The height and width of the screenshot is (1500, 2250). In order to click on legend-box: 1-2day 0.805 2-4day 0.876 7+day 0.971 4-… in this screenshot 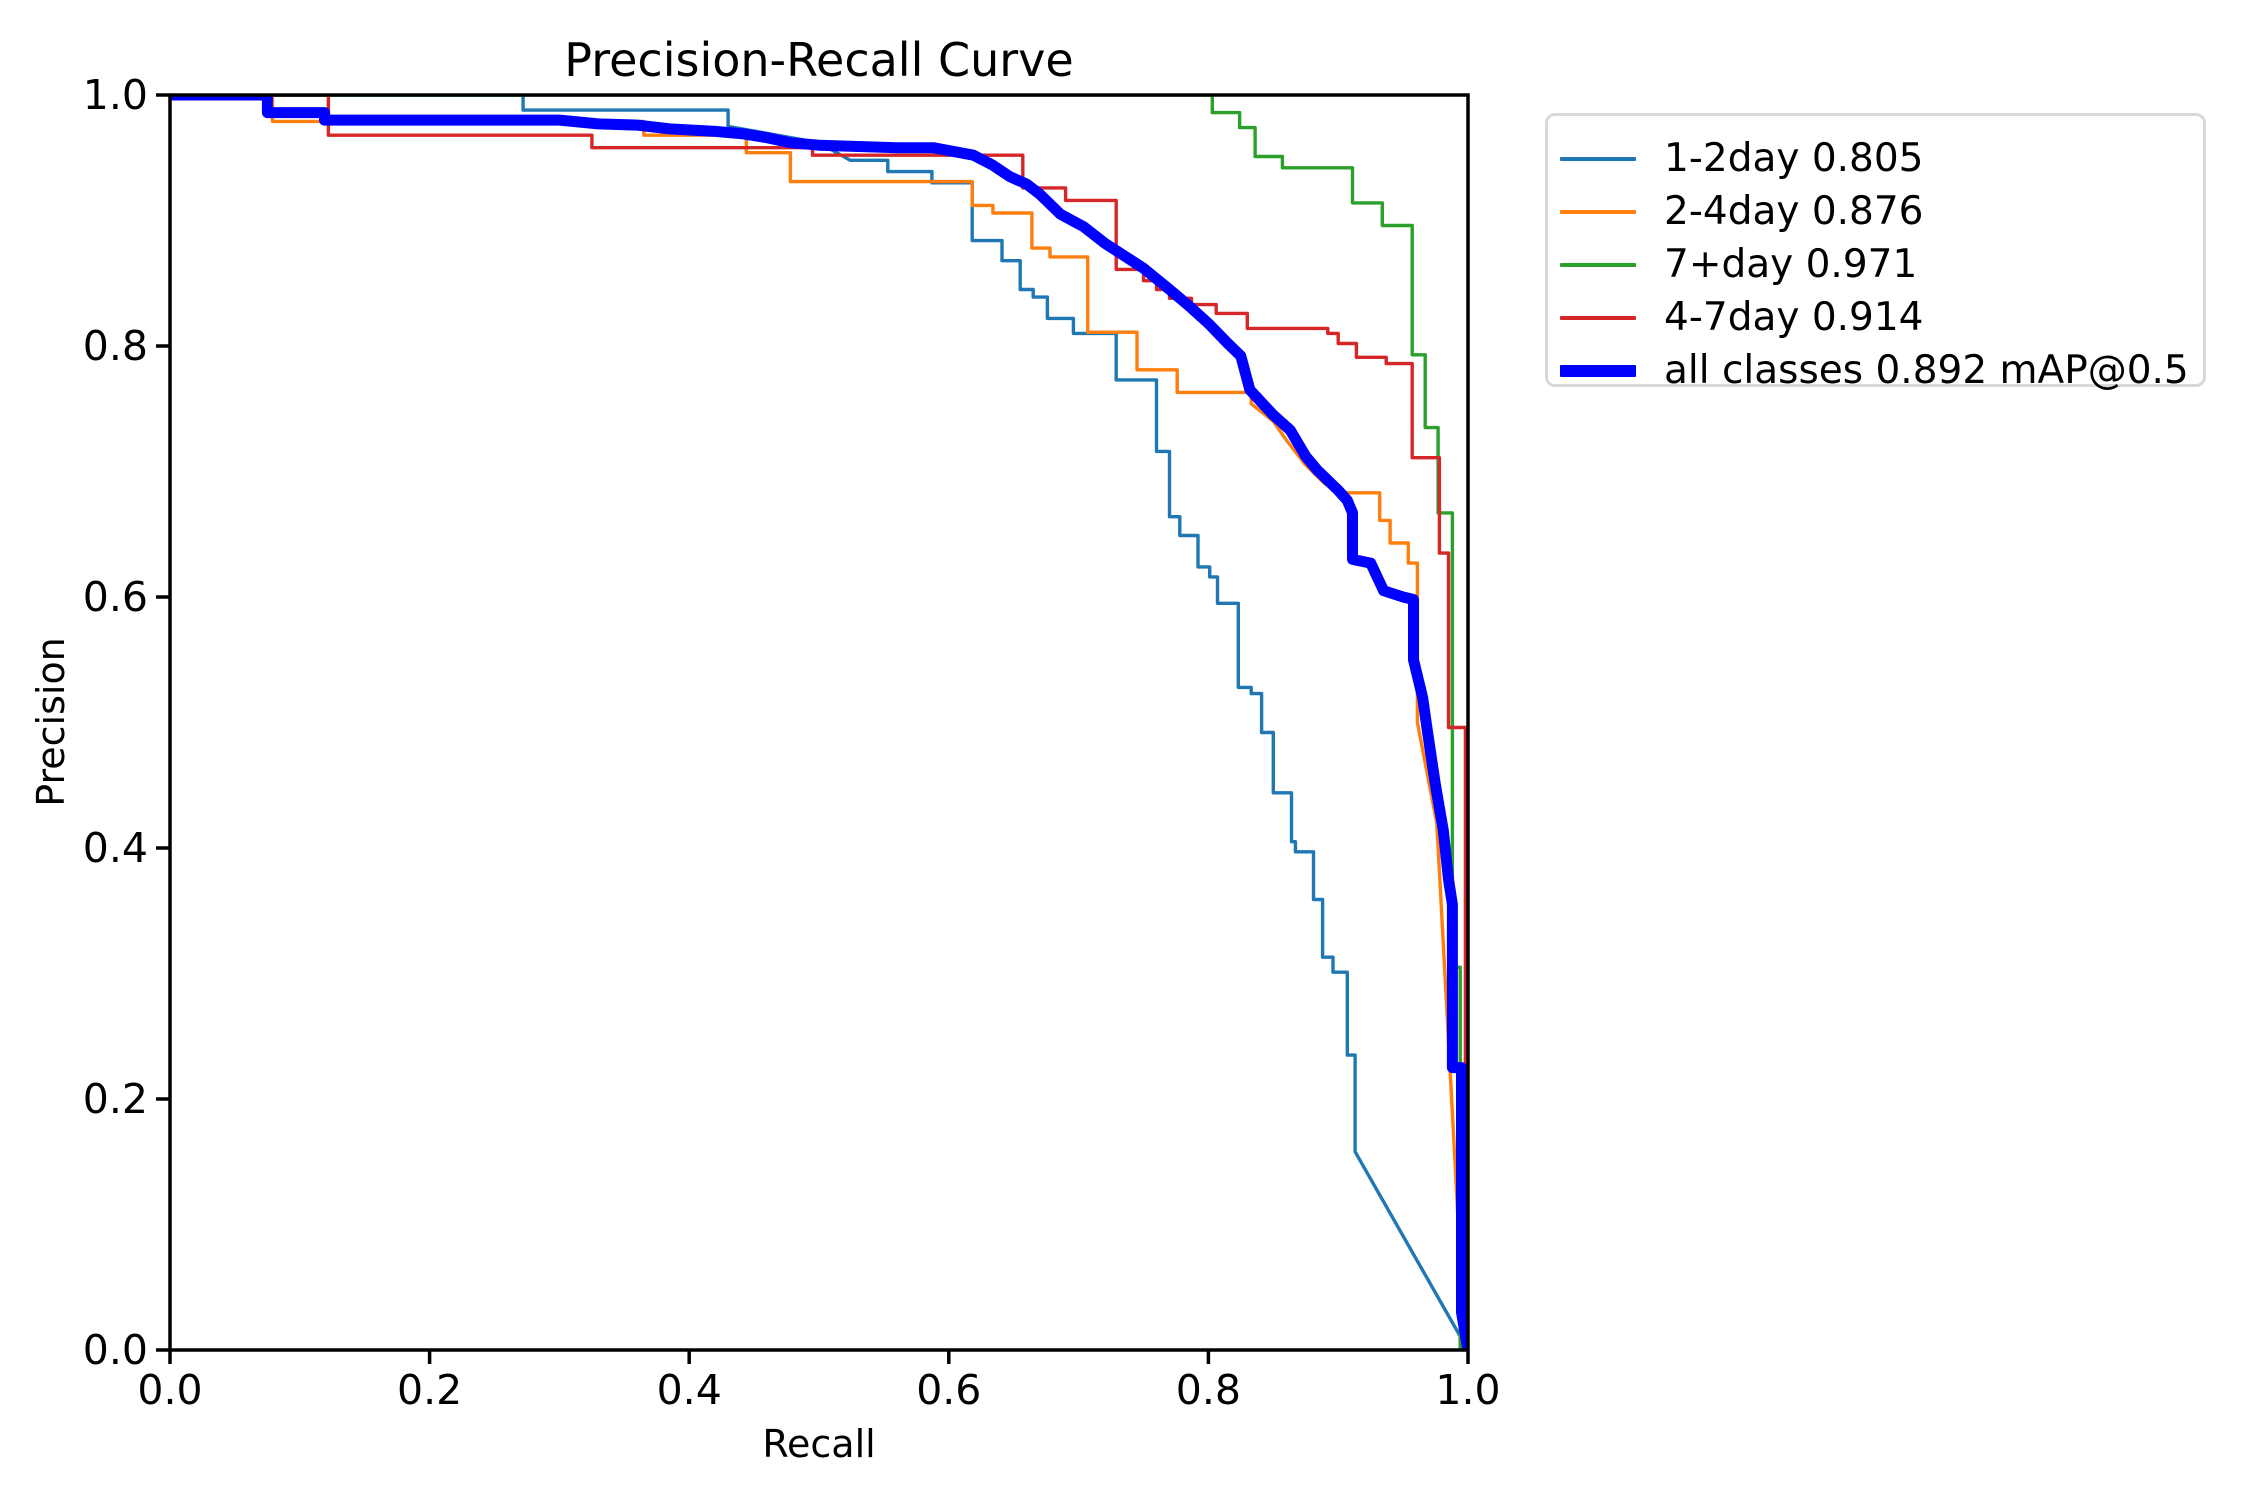, I will do `click(1875, 251)`.